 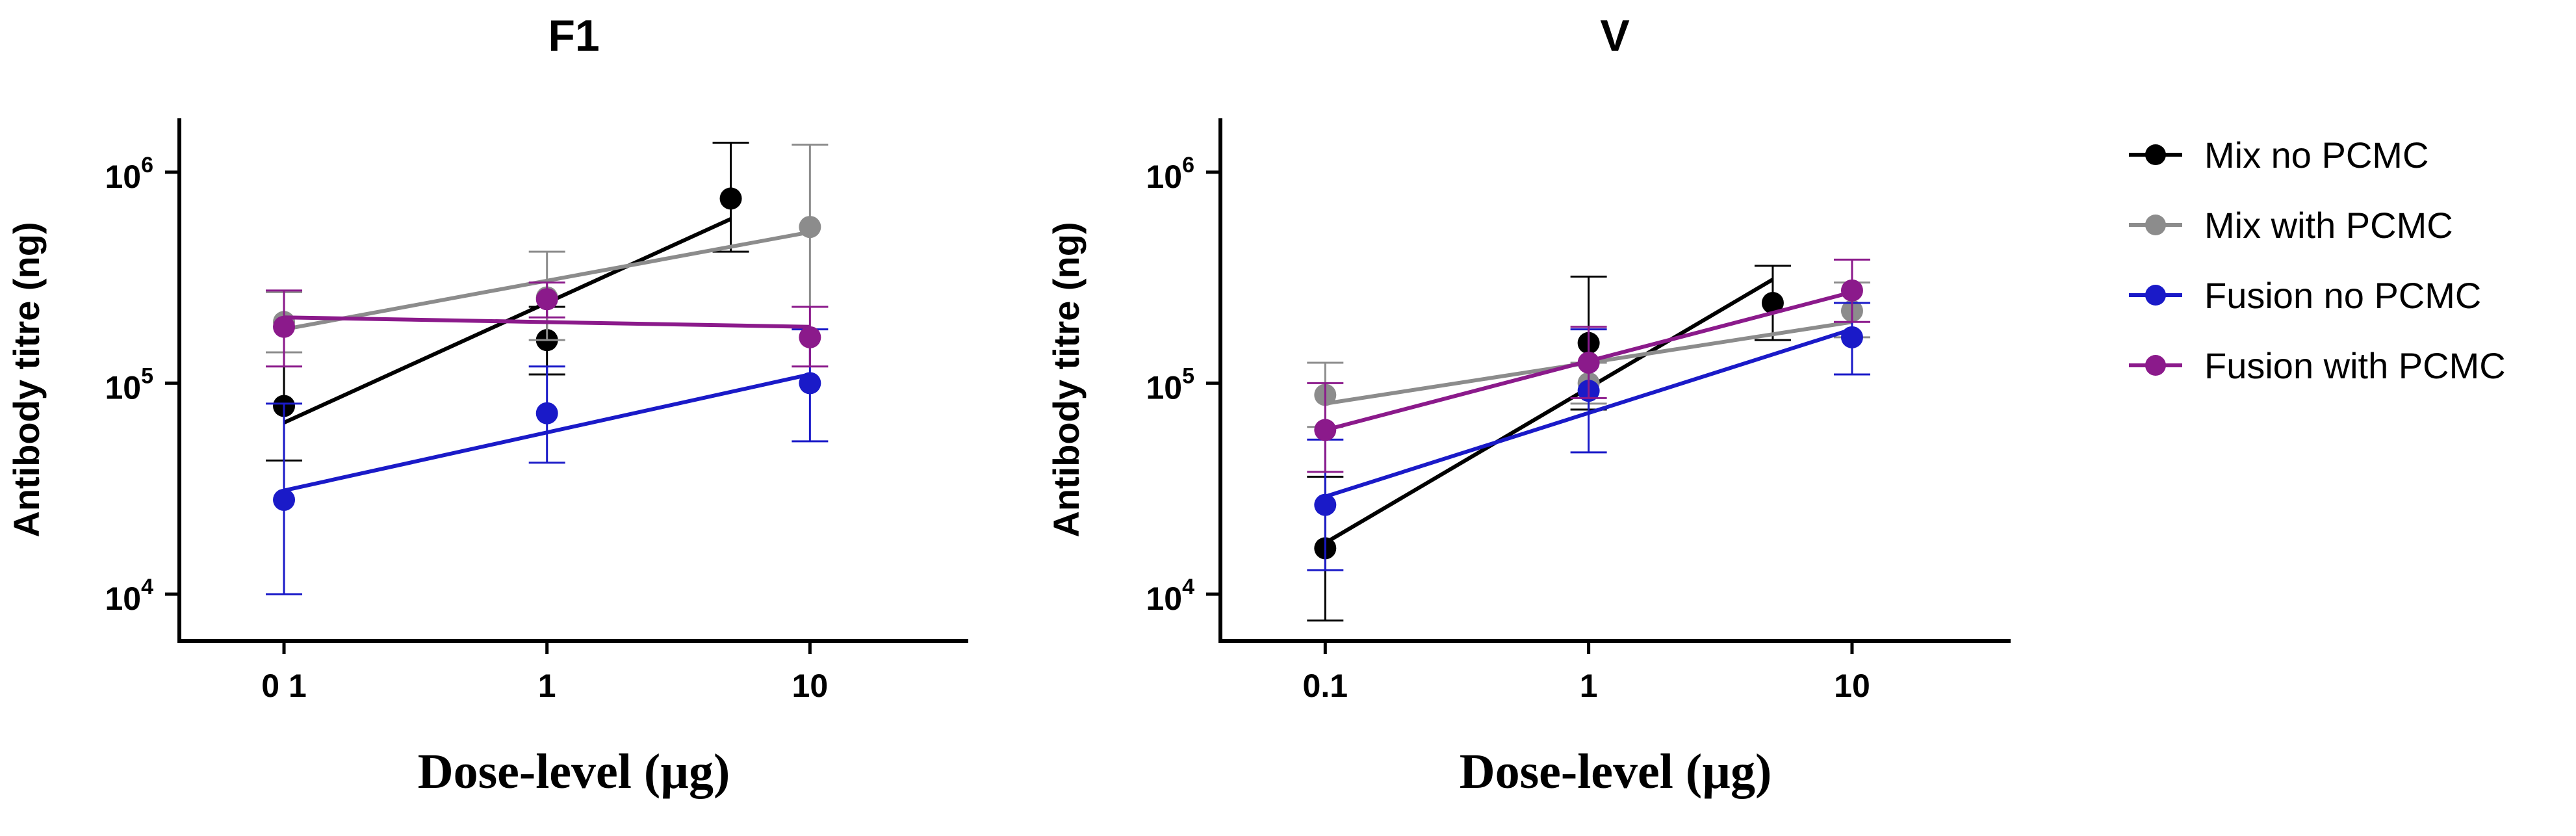 What do you see at coordinates (284, 686) in the screenshot?
I see `x-tick-label: 0 1` at bounding box center [284, 686].